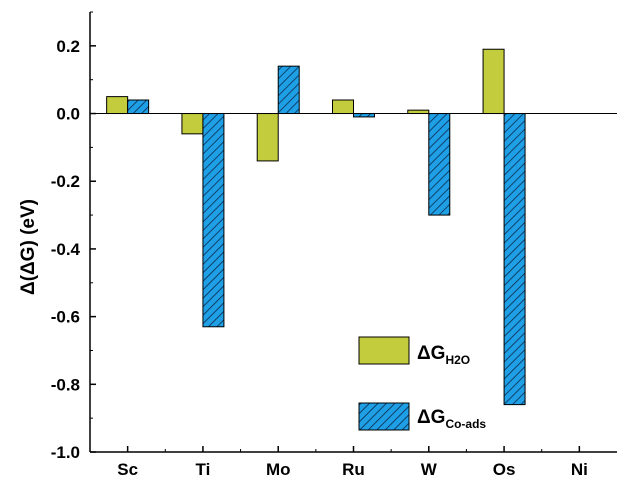 Image resolution: width=630 pixels, height=484 pixels. What do you see at coordinates (66, 249) in the screenshot?
I see `y-tick-label: -0.4` at bounding box center [66, 249].